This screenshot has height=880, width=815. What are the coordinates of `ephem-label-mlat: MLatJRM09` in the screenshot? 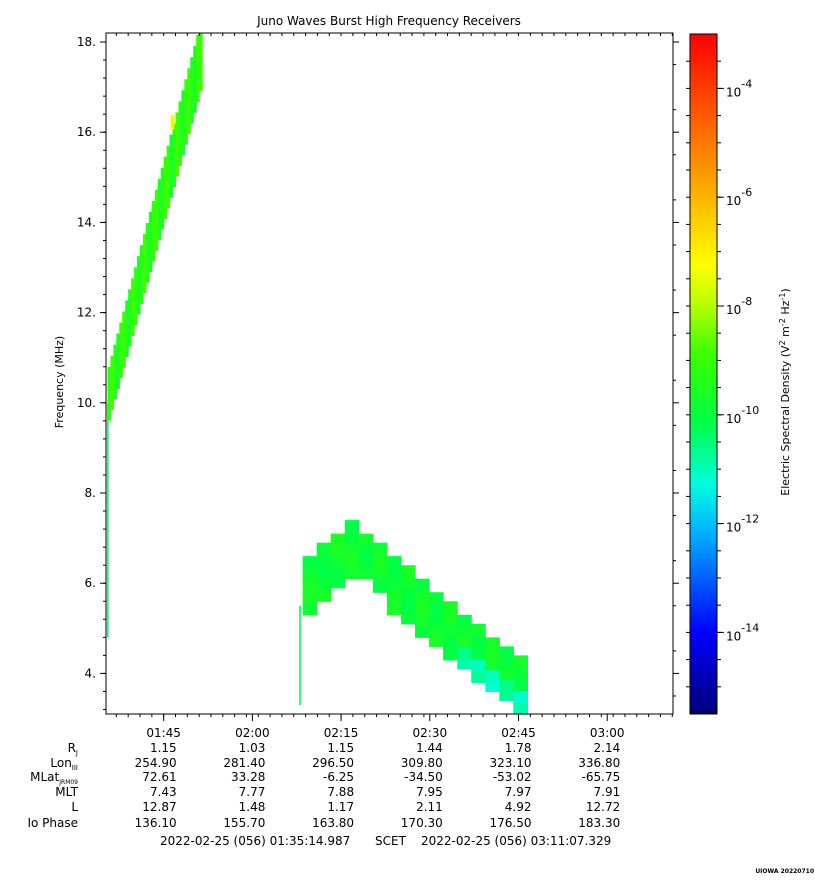 It's located at (54, 778).